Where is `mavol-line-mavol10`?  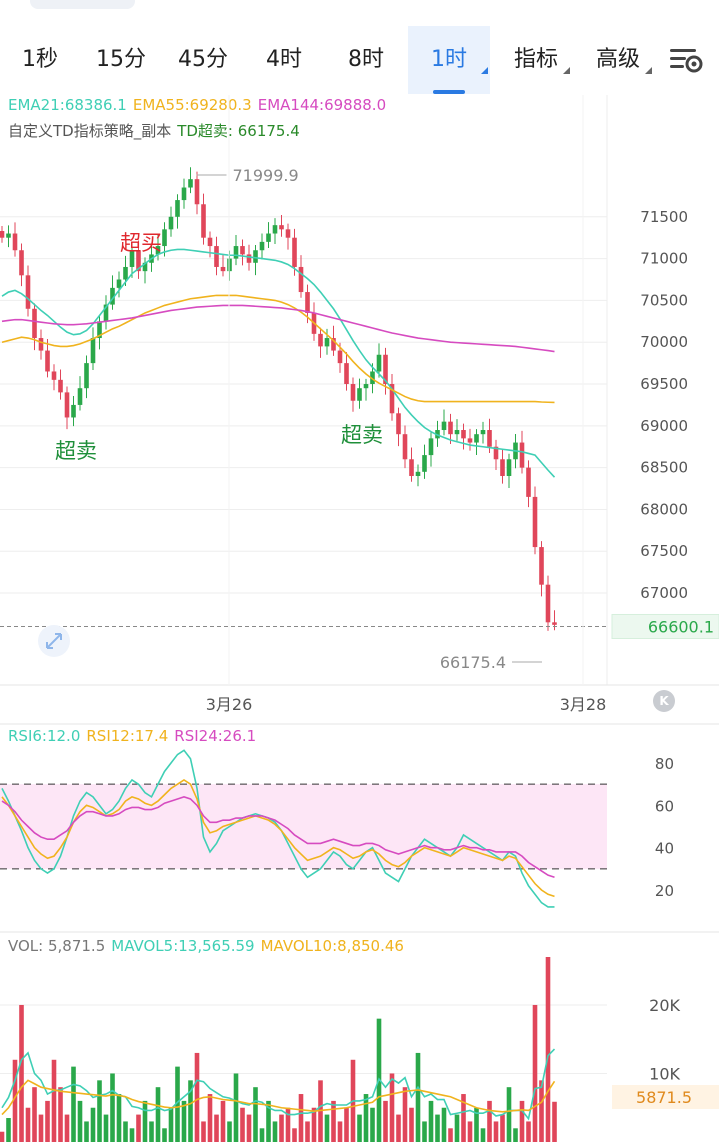
mavol-line-mavol10 is located at coordinates (278, 1097).